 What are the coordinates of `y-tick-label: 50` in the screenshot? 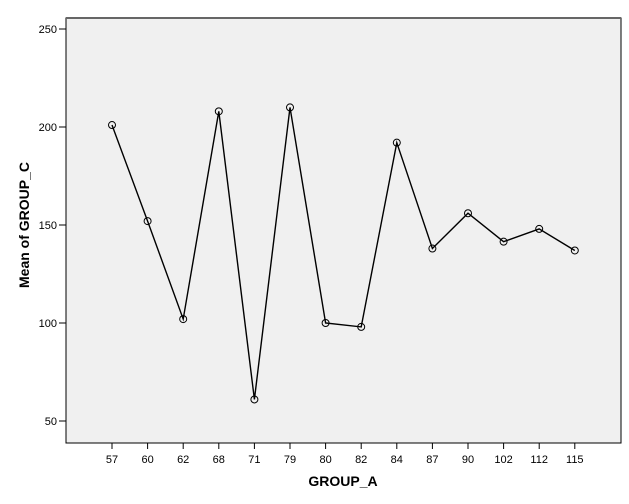 It's located at (51, 422).